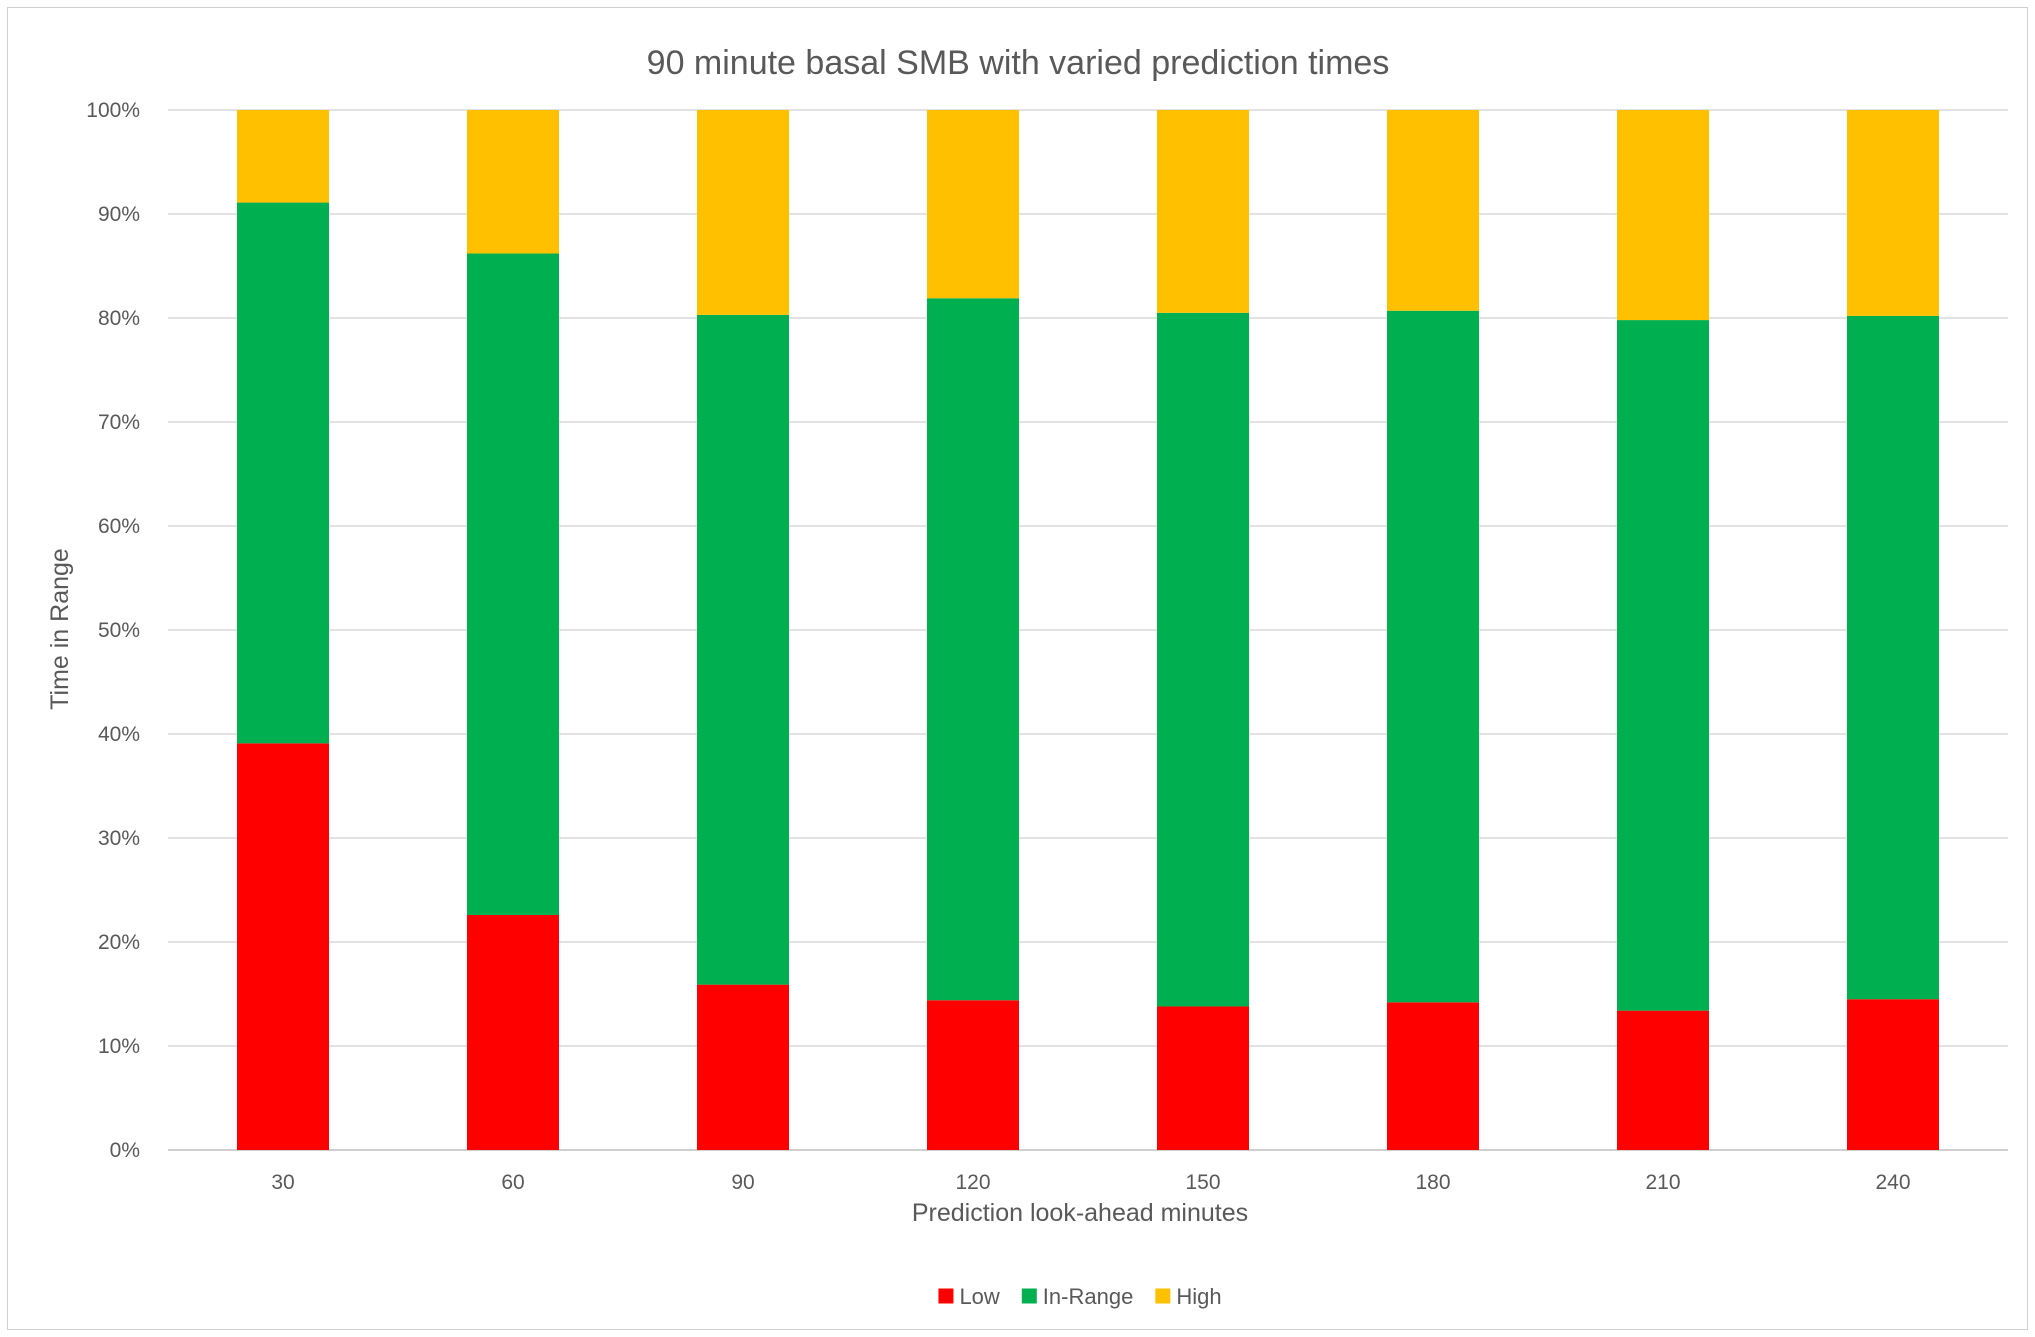 Image resolution: width=2035 pixels, height=1337 pixels. What do you see at coordinates (512, 1182) in the screenshot?
I see `x-tick-label: 60` at bounding box center [512, 1182].